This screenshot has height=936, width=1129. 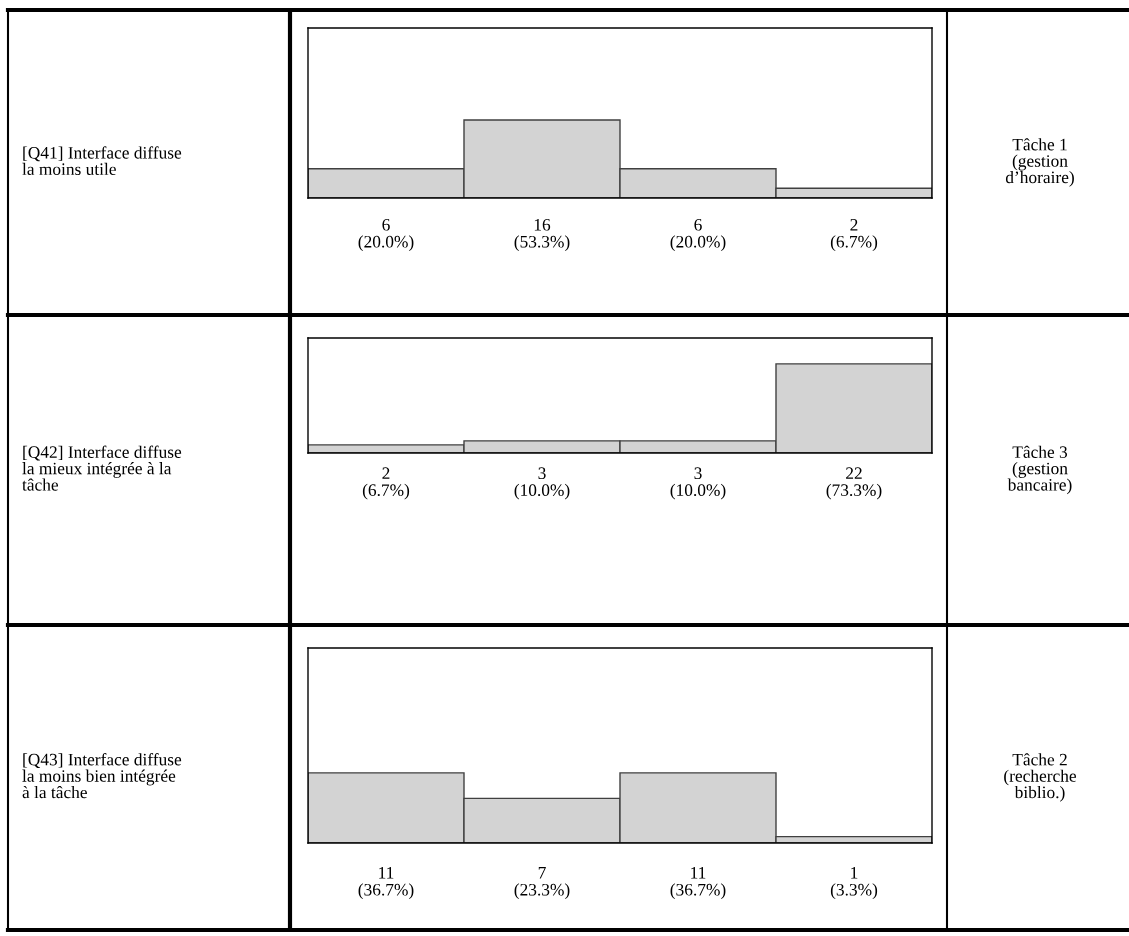 I want to click on data-label: 7 (23.3%), so click(x=542, y=883).